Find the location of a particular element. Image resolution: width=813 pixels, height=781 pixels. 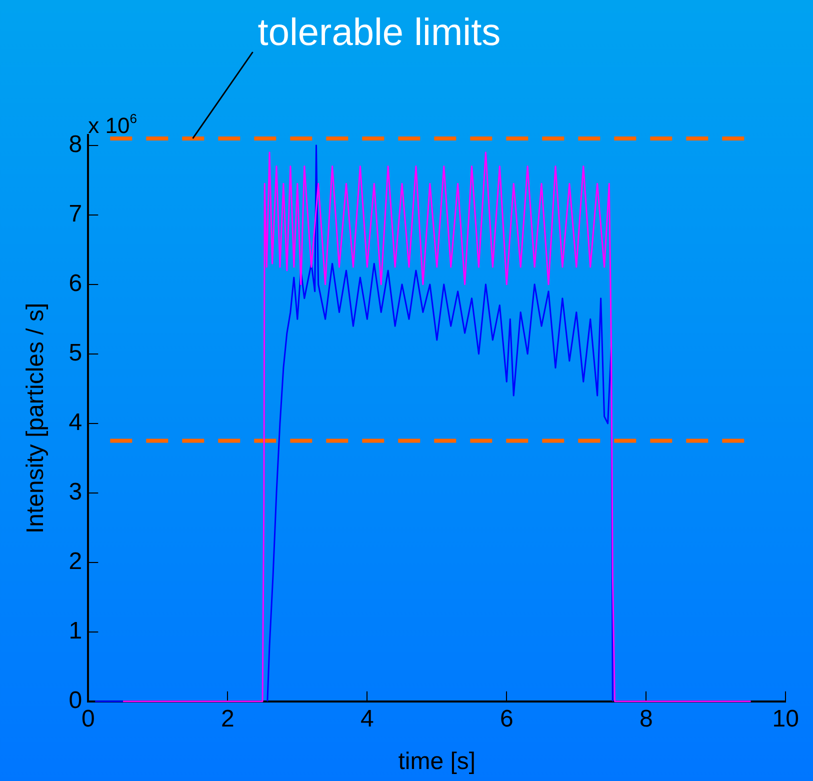

x-tick-label: 8 is located at coordinates (646, 718).